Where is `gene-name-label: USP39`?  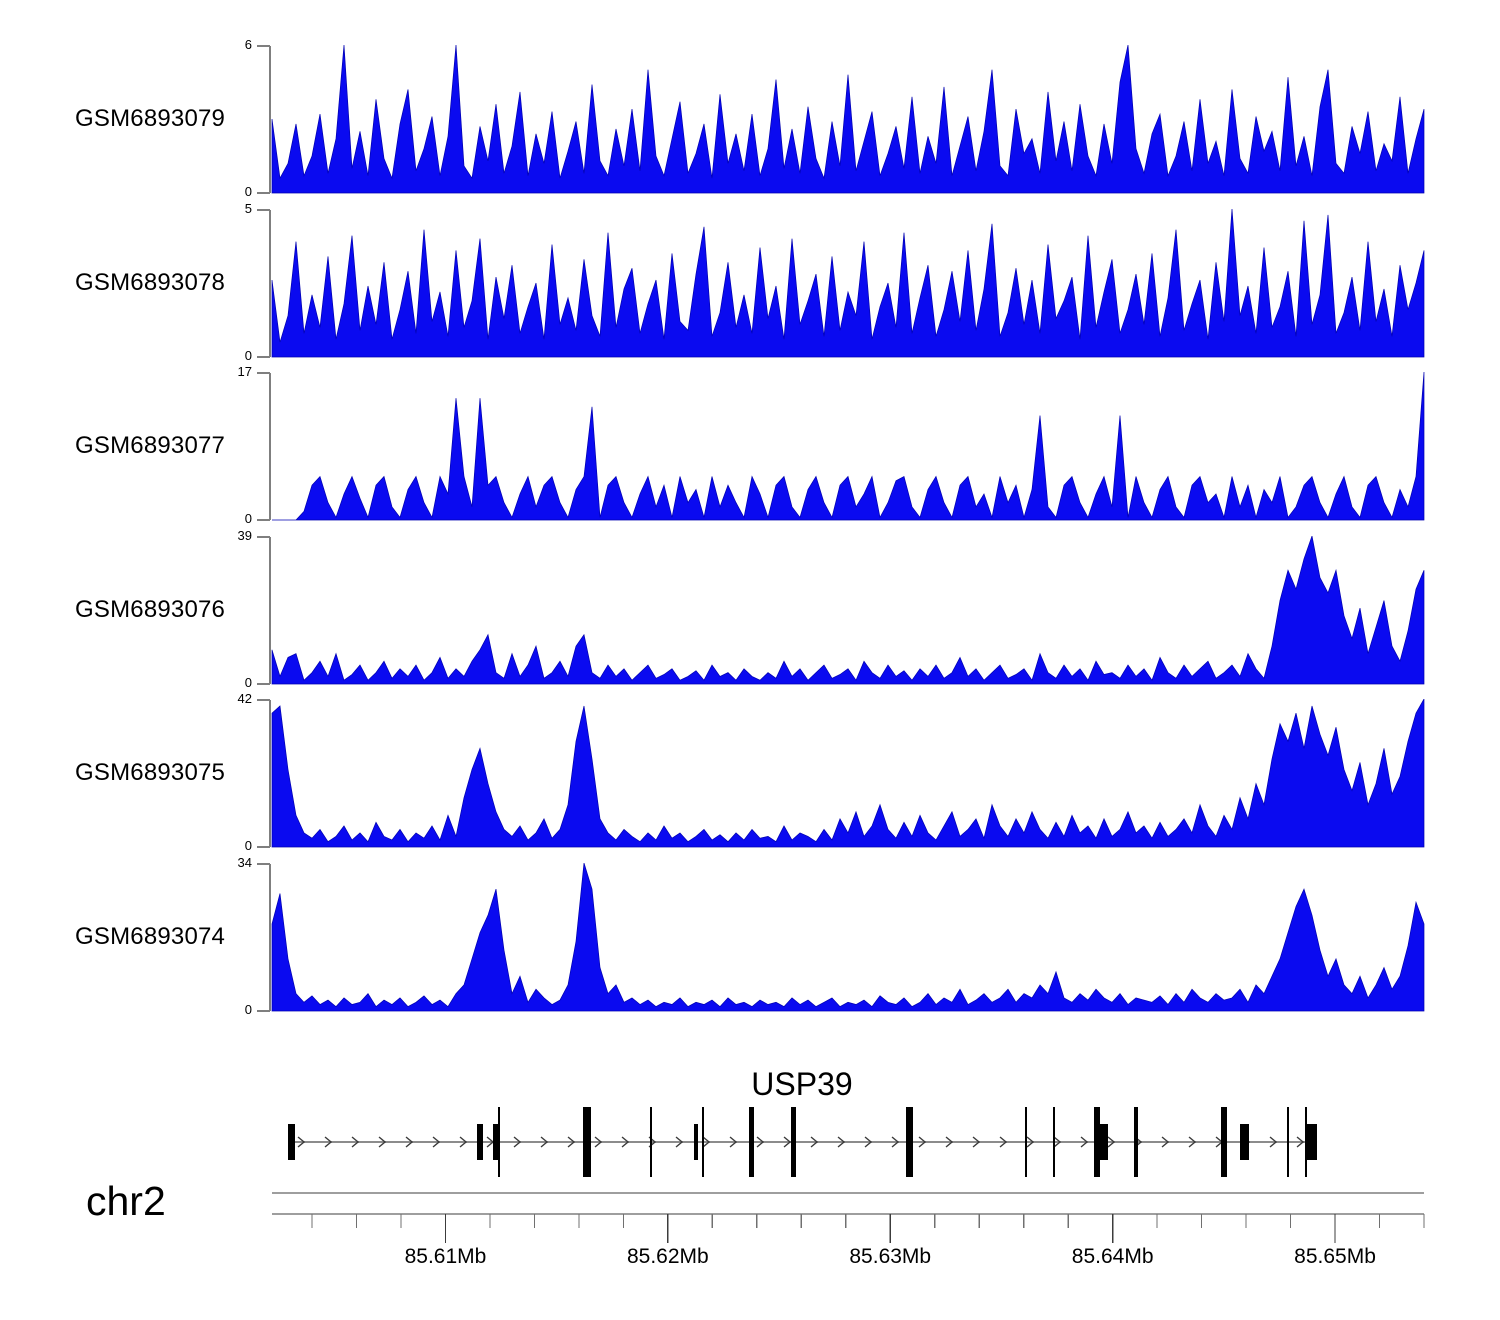 gene-name-label: USP39 is located at coordinates (802, 1084).